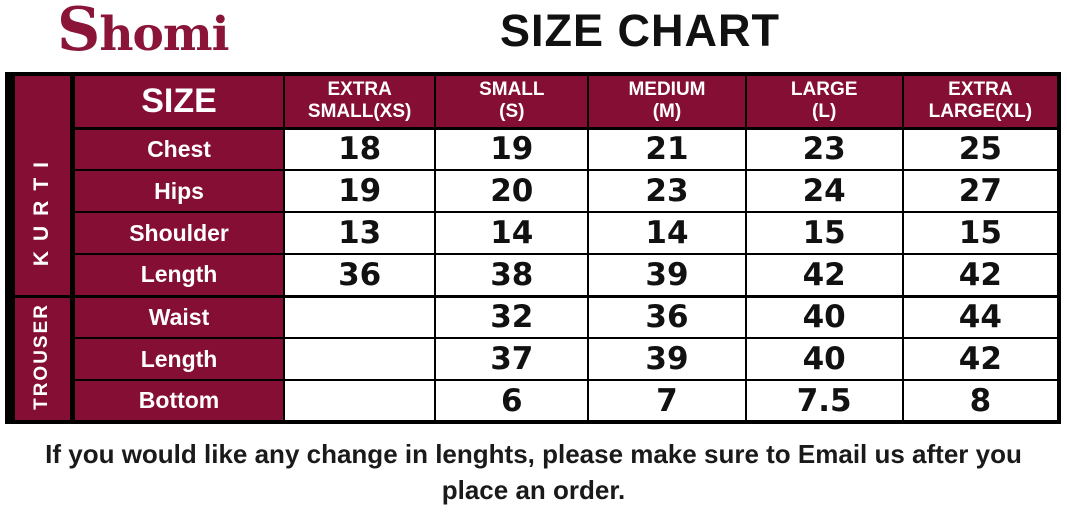 This screenshot has width=1067, height=519. What do you see at coordinates (512, 359) in the screenshot?
I see `data-cell: 37` at bounding box center [512, 359].